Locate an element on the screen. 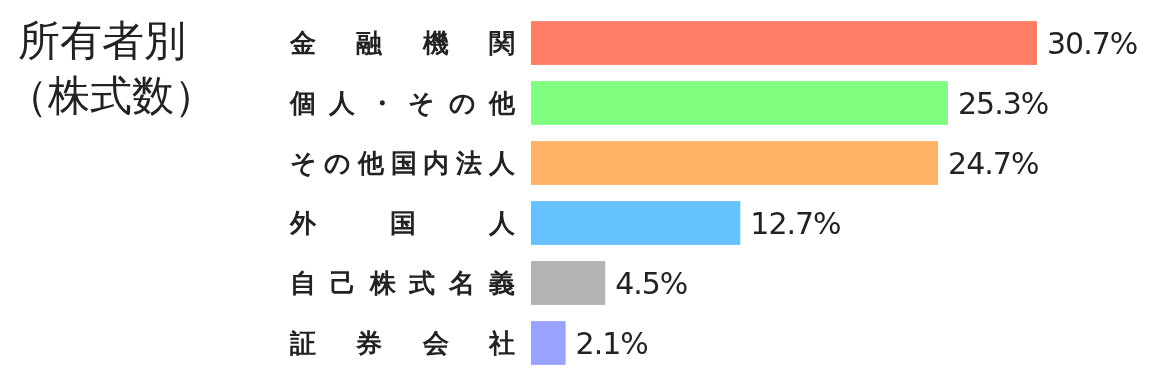  y-tick-label: その他国内法人 is located at coordinates (403, 163).